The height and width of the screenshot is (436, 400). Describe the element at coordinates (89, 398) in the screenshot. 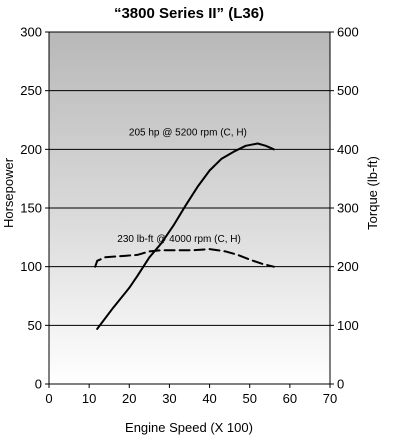

I see `x-tick-label: 10` at that location.